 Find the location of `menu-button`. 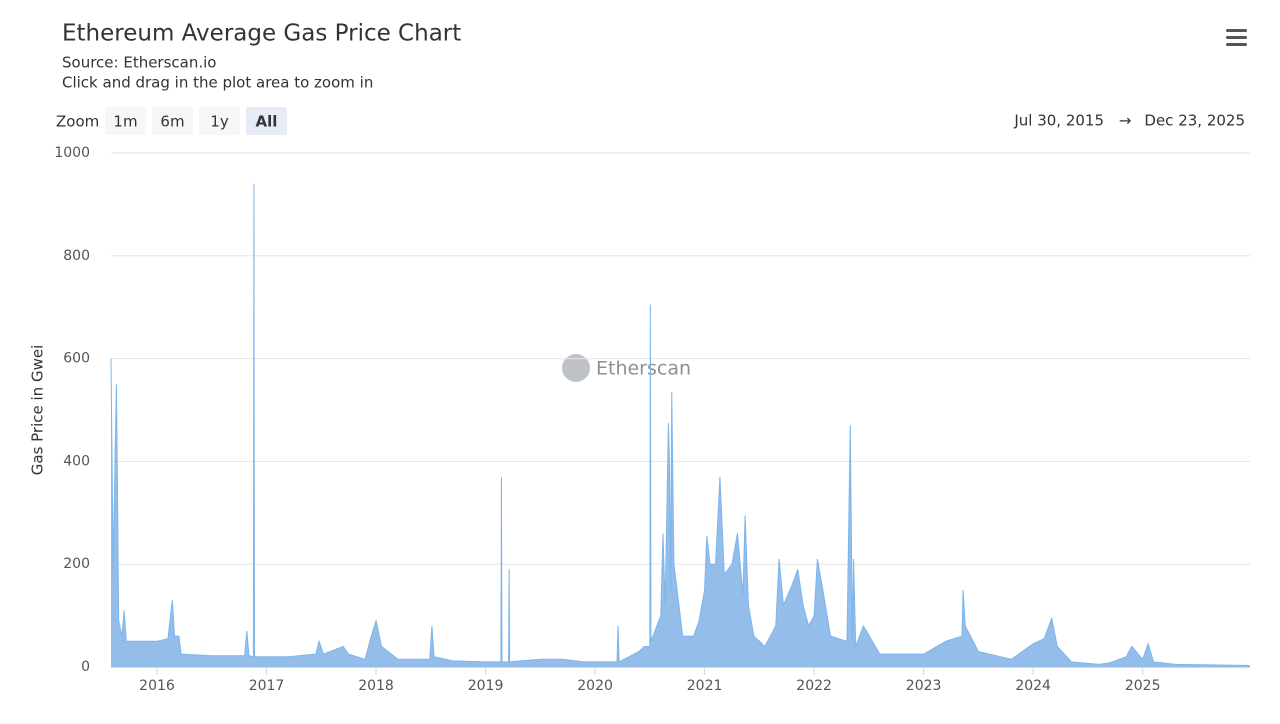

menu-button is located at coordinates (1236, 37).